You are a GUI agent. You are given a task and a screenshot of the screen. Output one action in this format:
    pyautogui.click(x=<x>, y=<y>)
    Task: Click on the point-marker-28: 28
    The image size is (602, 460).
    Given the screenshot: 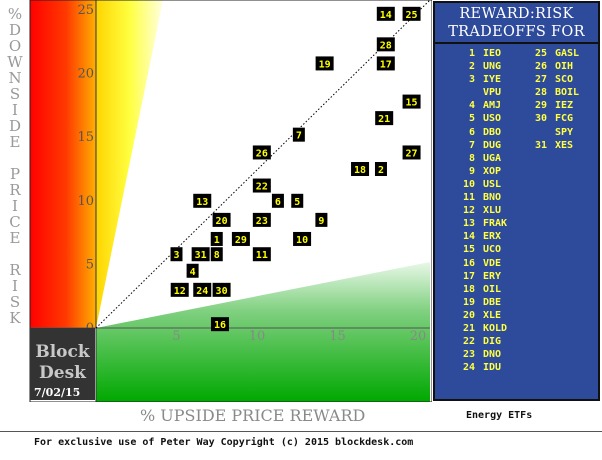 What is the action you would take?
    pyautogui.click(x=385, y=44)
    